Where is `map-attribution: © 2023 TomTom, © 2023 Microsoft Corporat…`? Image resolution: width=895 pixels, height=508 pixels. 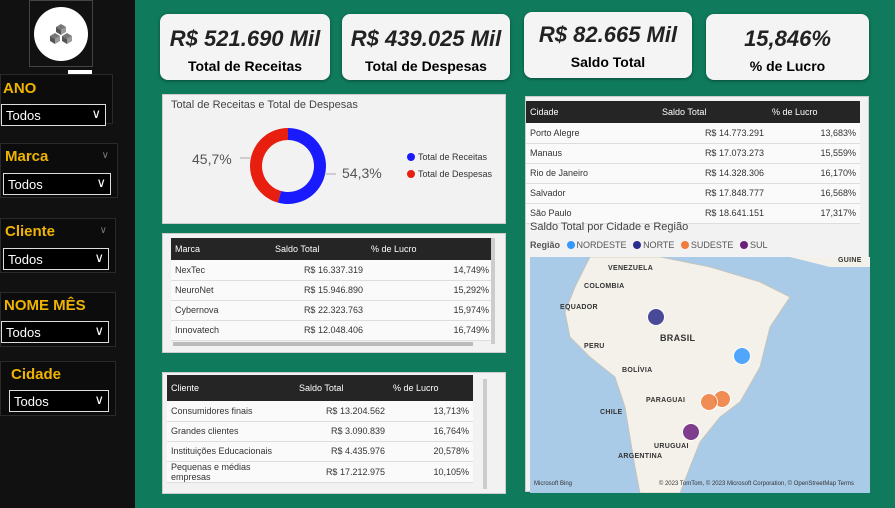
map-attribution: © 2023 TomTom, © 2023 Microsoft Corporat… is located at coordinates (756, 484).